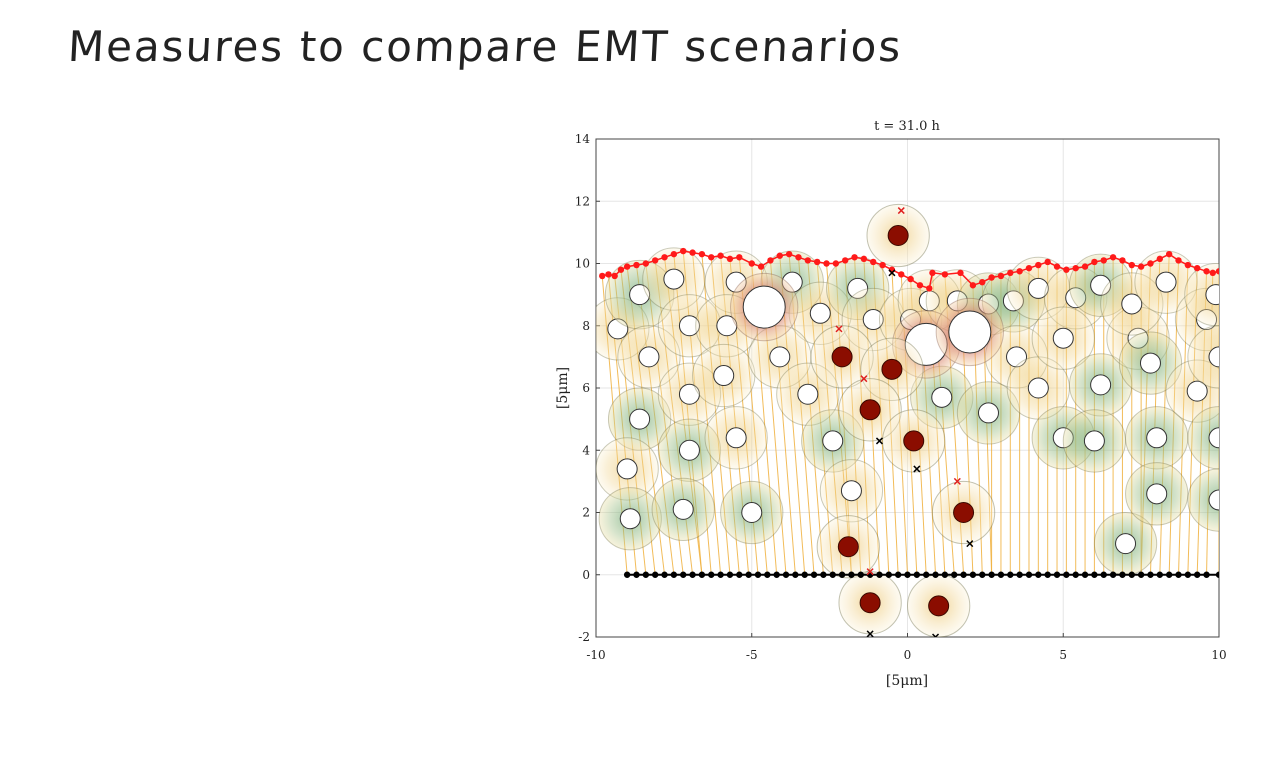  I want to click on y-tick-label: 14, so click(583, 139).